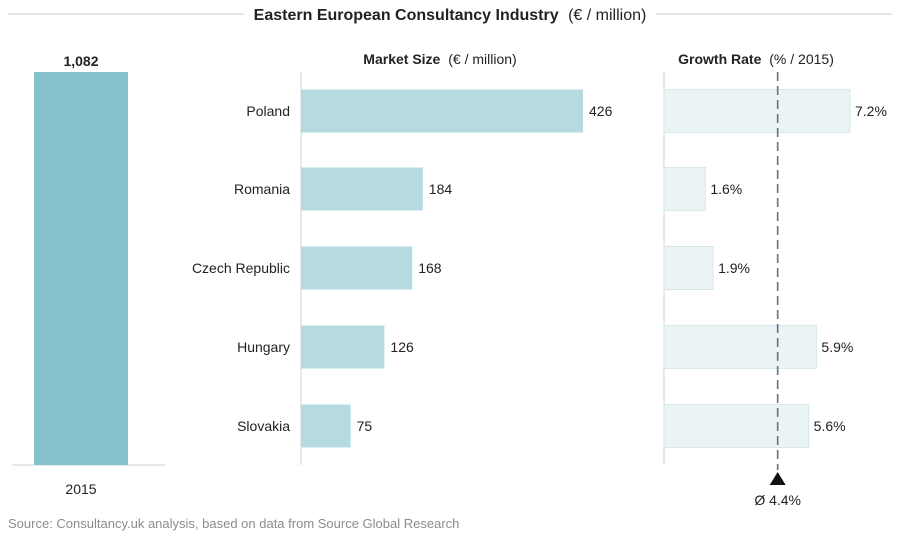  I want to click on chart-title-unit: (€ / million), so click(607, 15).